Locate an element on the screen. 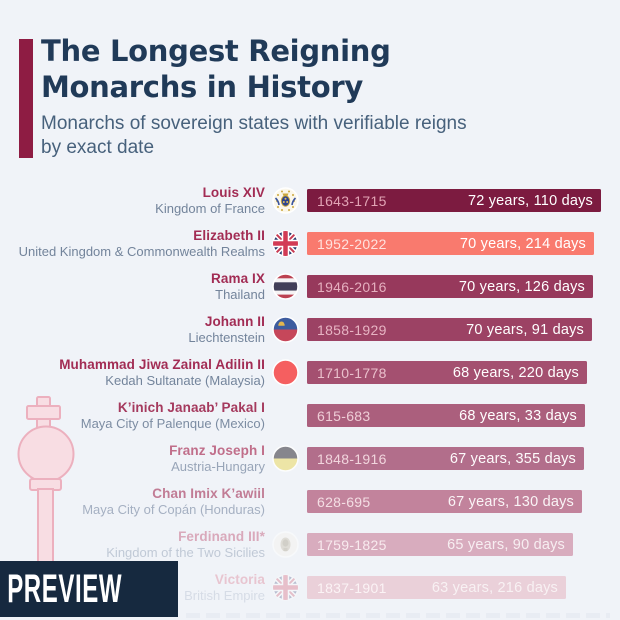 This screenshot has width=620, height=620. reign-years: 1710-1778 is located at coordinates (352, 372).